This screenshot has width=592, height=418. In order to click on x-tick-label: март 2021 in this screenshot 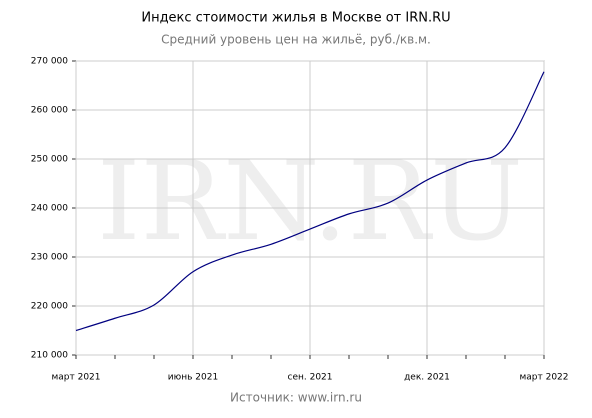, I will do `click(75, 378)`.